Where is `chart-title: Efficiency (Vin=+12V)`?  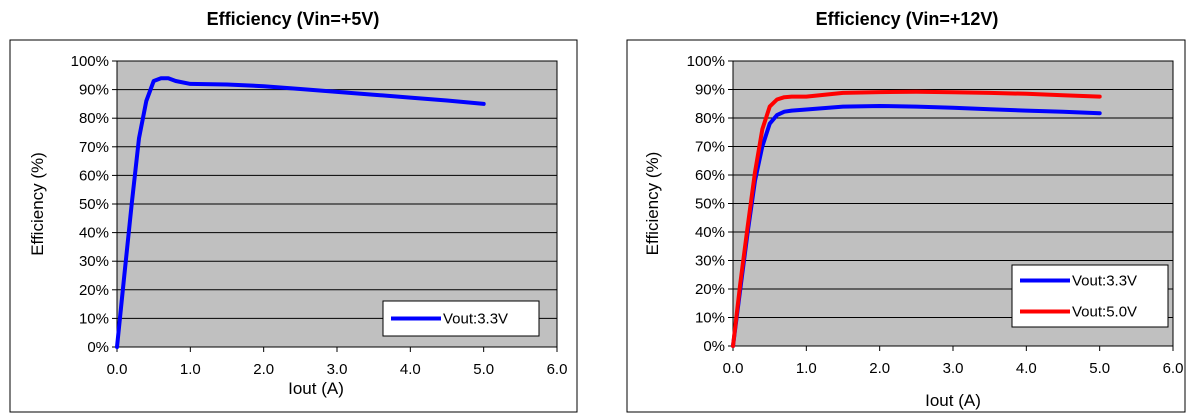
chart-title: Efficiency (Vin=+12V) is located at coordinates (907, 19).